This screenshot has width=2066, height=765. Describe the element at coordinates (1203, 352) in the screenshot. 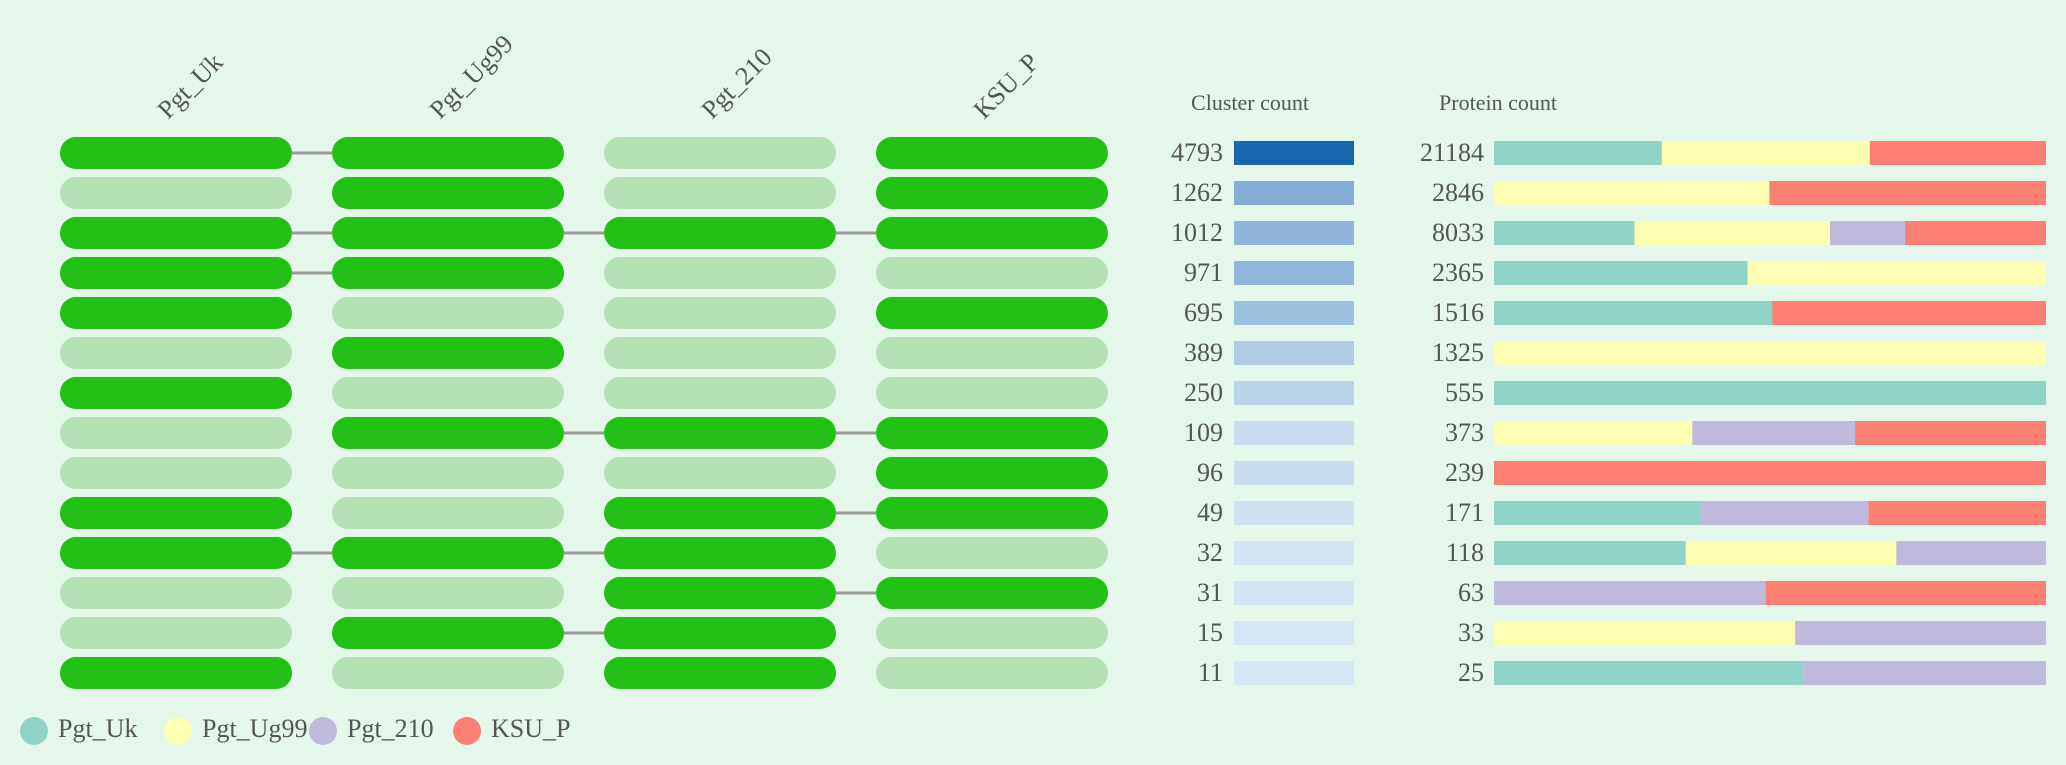

I see `cluster-count-label: 389` at that location.